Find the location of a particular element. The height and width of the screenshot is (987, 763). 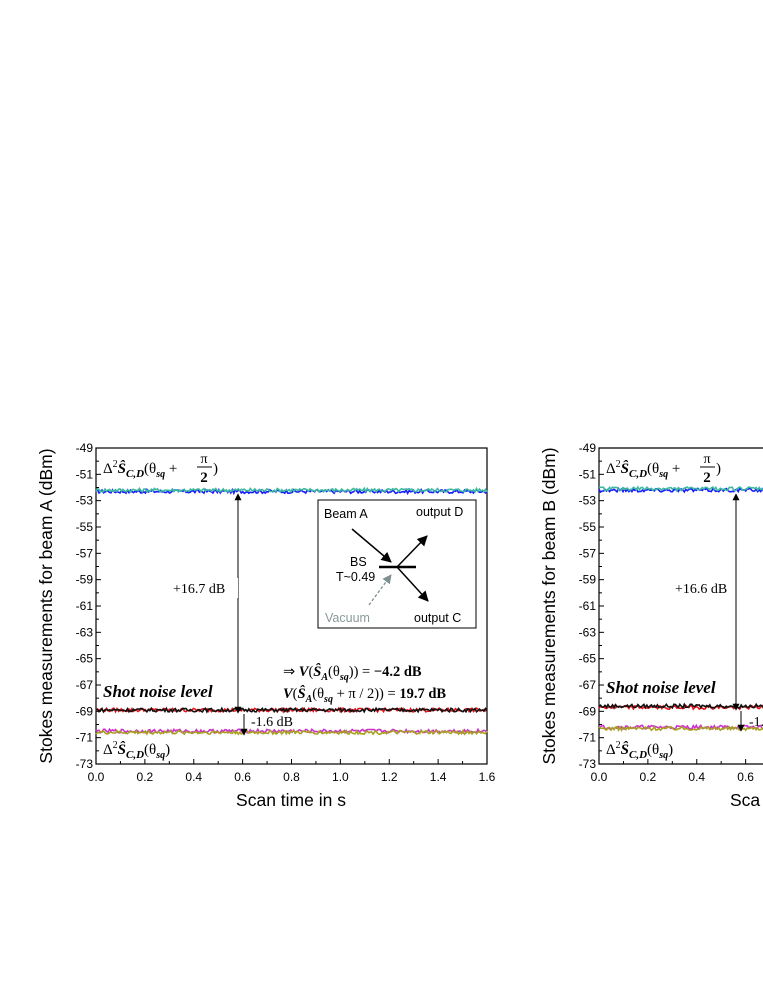

y-axis-title-a: Stokes measurements for beam A (dBm) is located at coordinates (46, 605).